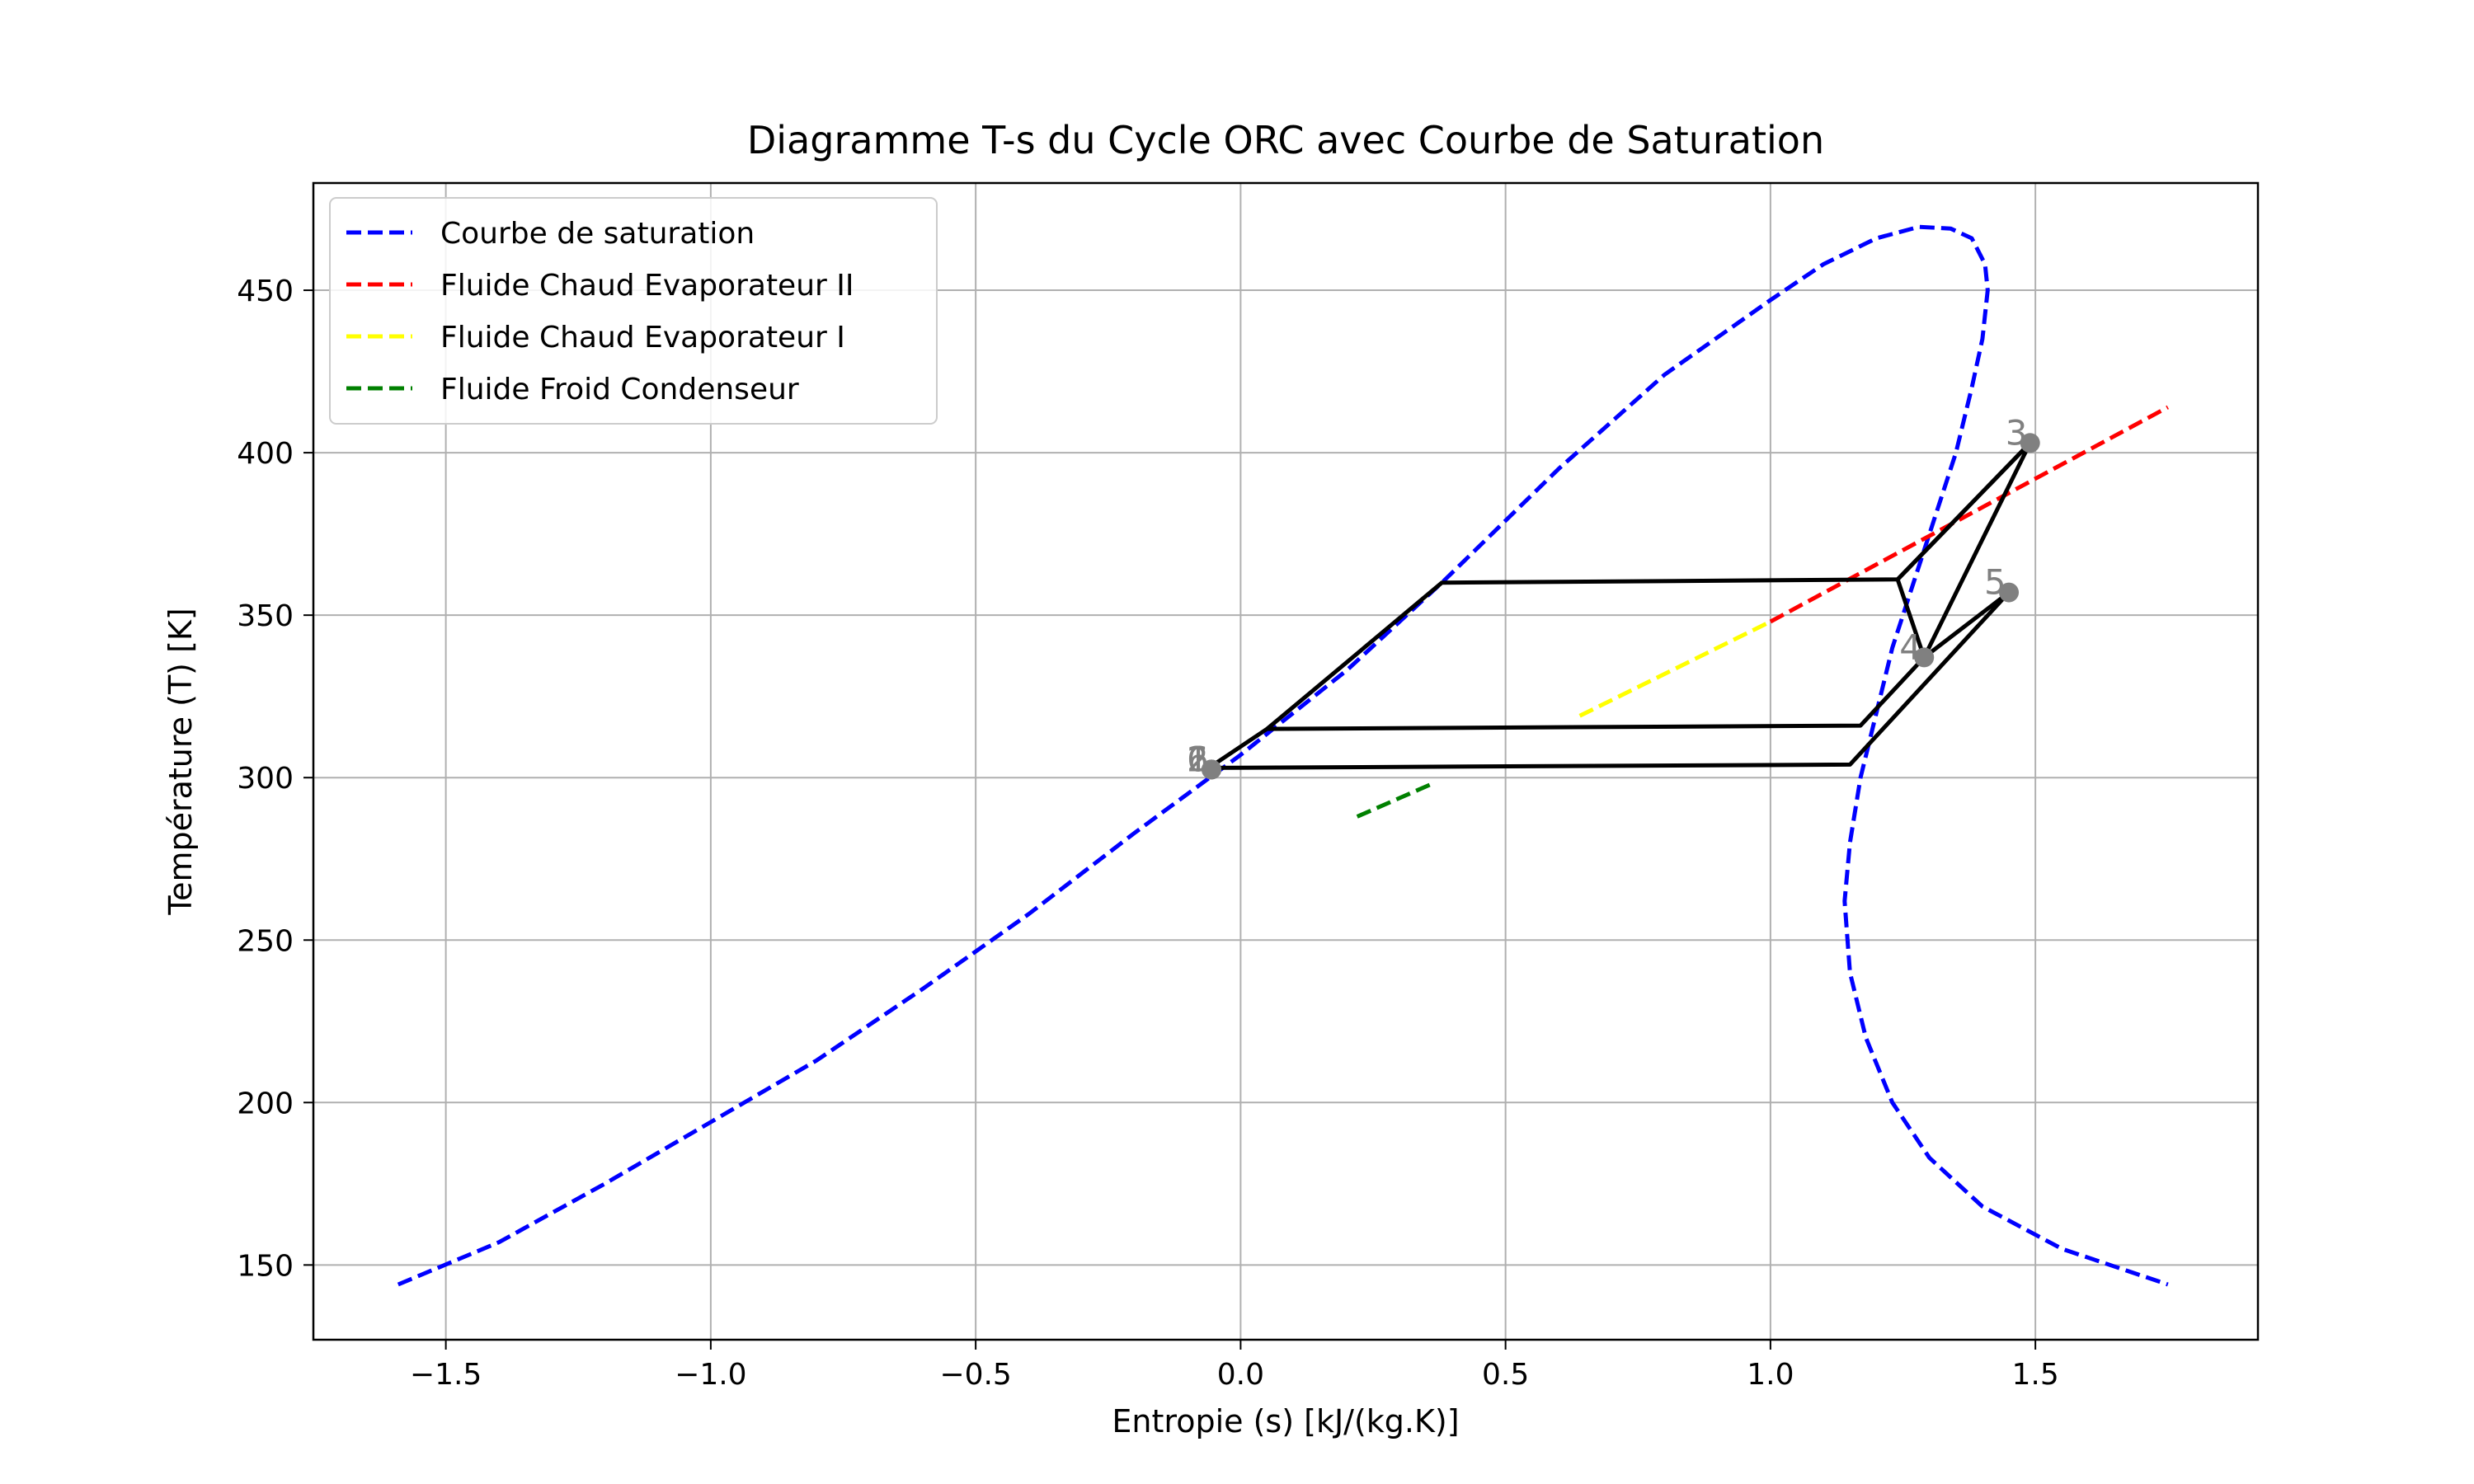 This screenshot has width=2474, height=1484. What do you see at coordinates (619, 389) in the screenshot?
I see `legend-label: Fluide Froid Condenseur` at bounding box center [619, 389].